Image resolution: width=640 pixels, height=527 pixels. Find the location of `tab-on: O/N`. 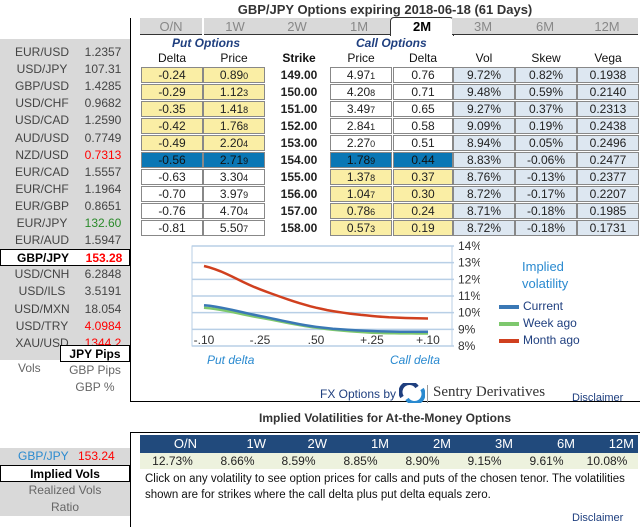

tab-on: O/N is located at coordinates (171, 26).